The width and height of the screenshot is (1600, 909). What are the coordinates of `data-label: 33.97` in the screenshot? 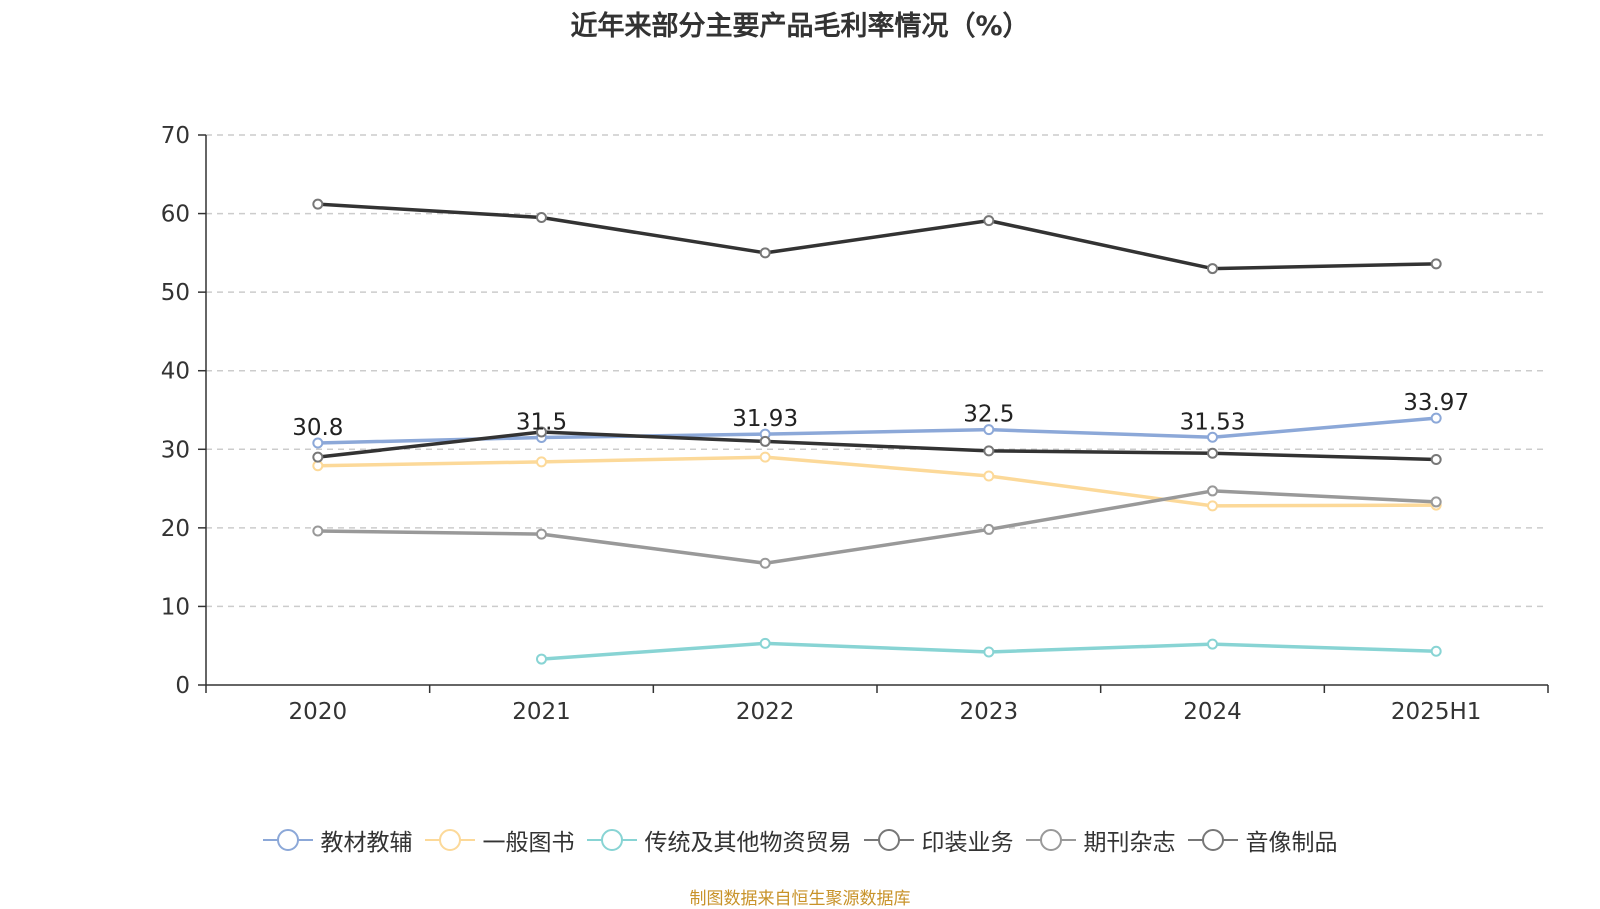 It's located at (1436, 403).